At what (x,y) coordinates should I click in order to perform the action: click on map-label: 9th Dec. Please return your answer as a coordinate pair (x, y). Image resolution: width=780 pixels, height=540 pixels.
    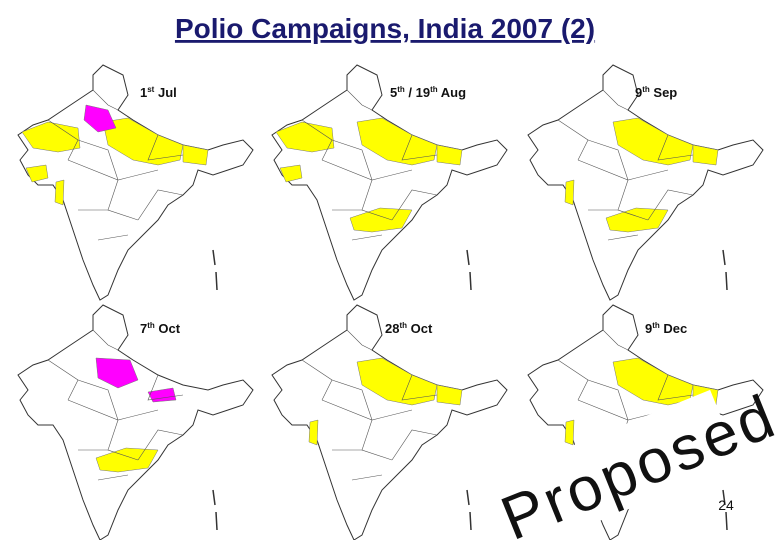
    Looking at the image, I should click on (666, 328).